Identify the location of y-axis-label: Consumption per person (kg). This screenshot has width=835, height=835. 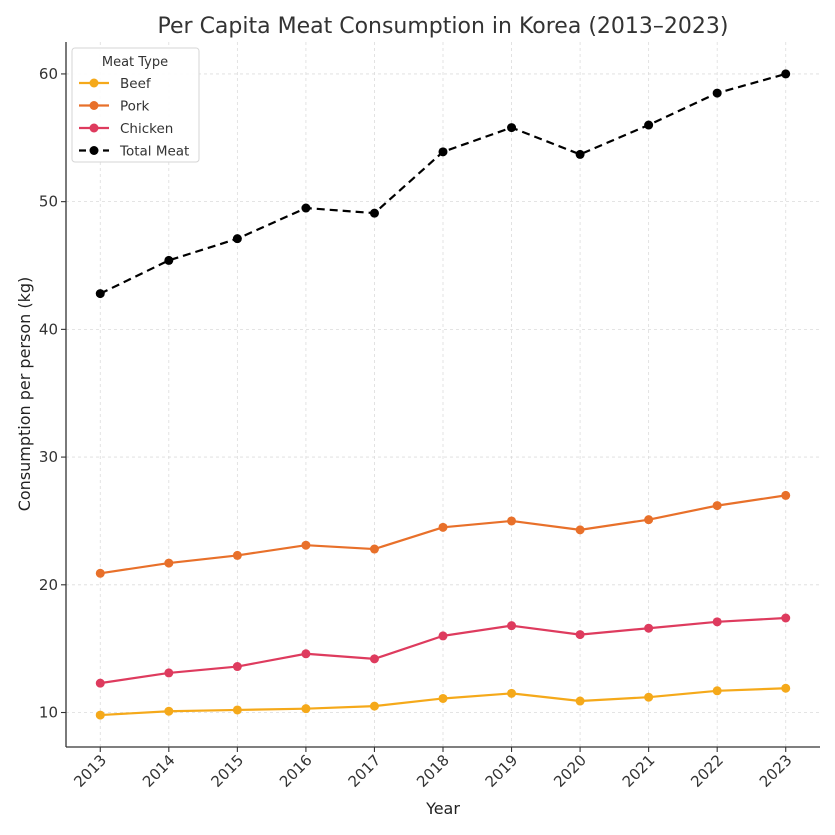
(24, 394).